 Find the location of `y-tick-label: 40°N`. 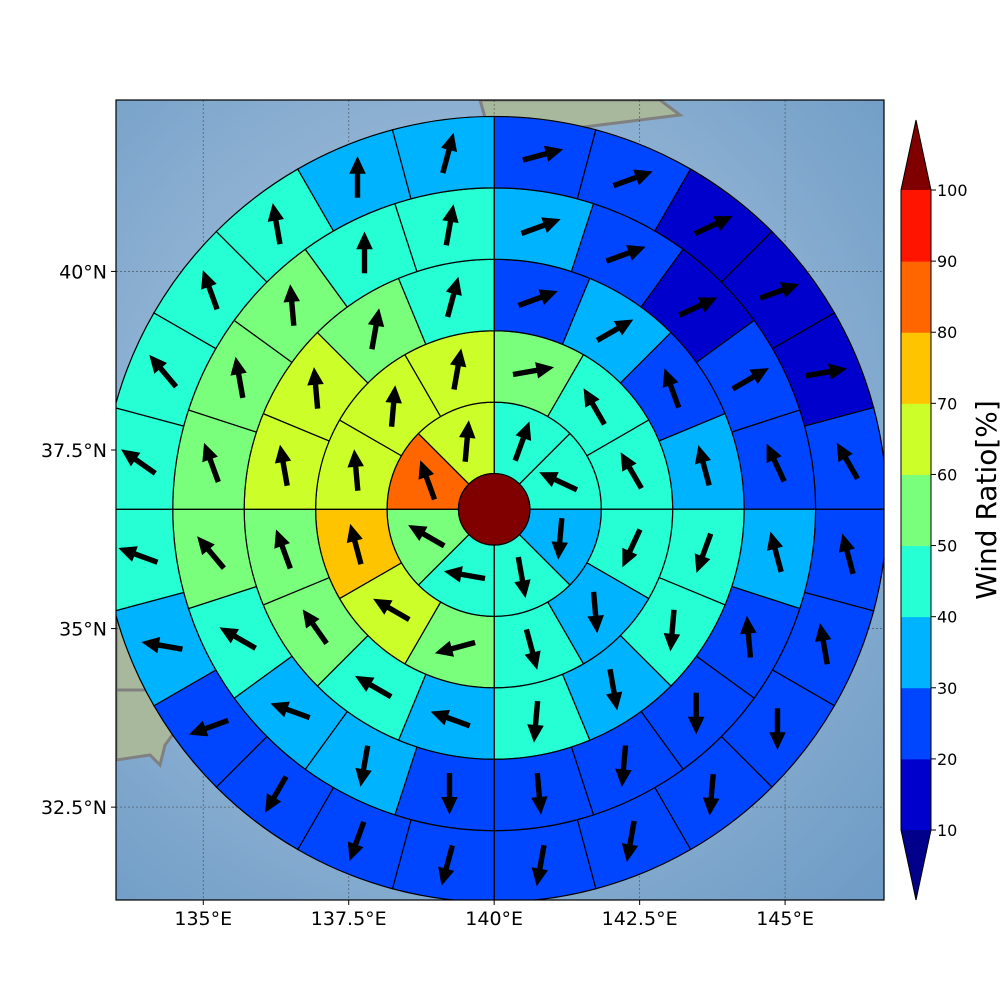

y-tick-label: 40°N is located at coordinates (83, 272).